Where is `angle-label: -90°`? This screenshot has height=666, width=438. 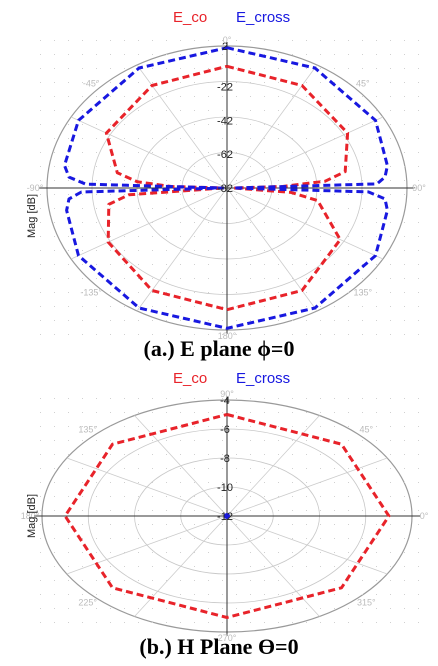 angle-label: -90° is located at coordinates (35, 188).